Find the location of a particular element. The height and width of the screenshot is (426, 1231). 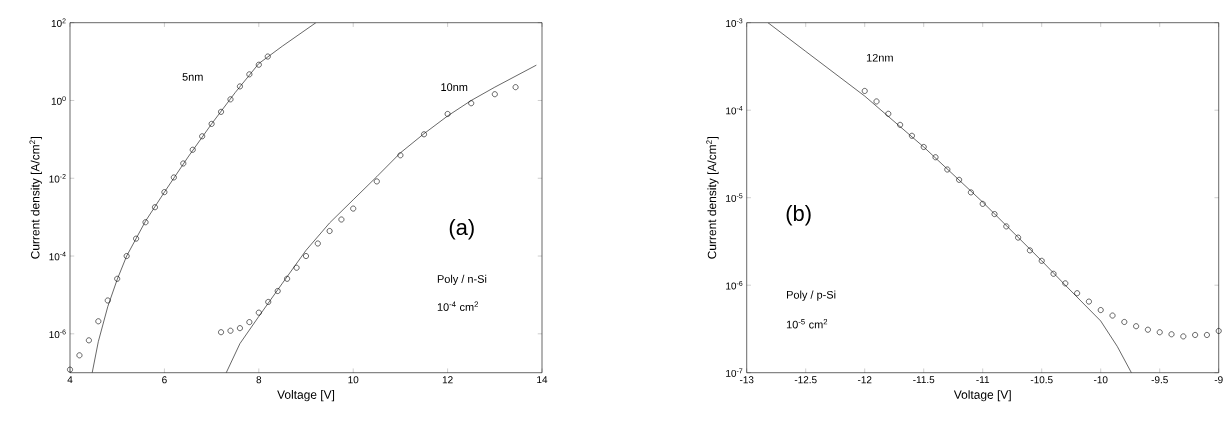

y-tick-label: 10$^{-3}$ is located at coordinates (734, 22).